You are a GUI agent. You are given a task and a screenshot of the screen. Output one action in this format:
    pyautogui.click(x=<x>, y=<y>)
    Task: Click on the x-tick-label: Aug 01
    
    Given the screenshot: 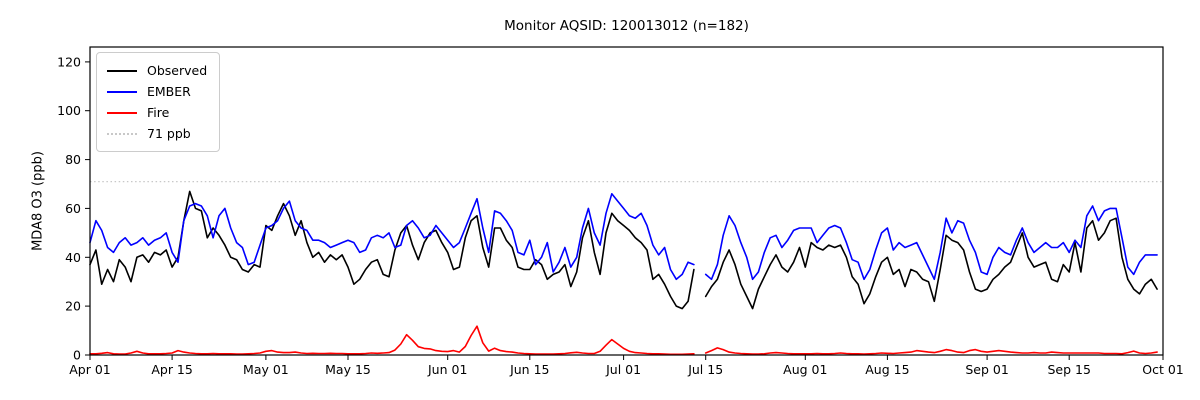 What is the action you would take?
    pyautogui.click(x=805, y=369)
    